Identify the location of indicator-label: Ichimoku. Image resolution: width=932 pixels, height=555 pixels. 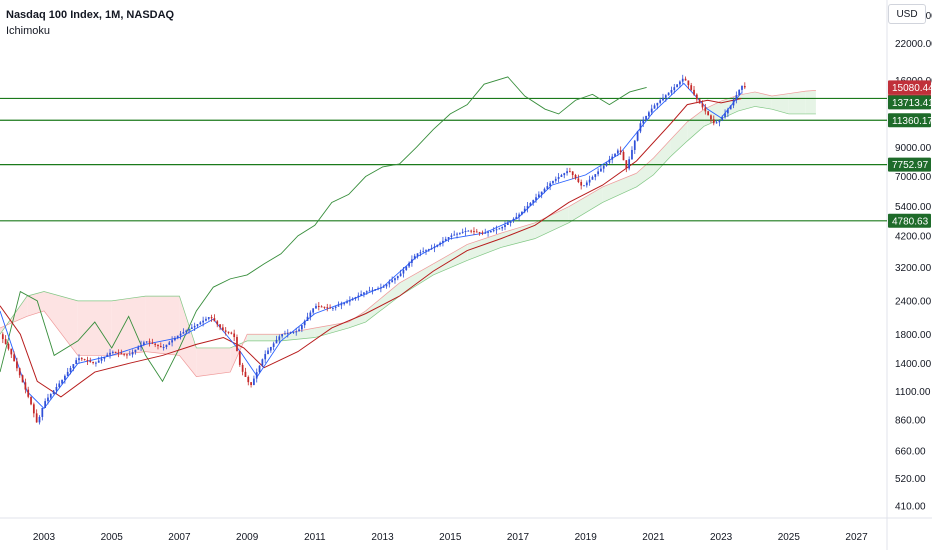
(28, 31).